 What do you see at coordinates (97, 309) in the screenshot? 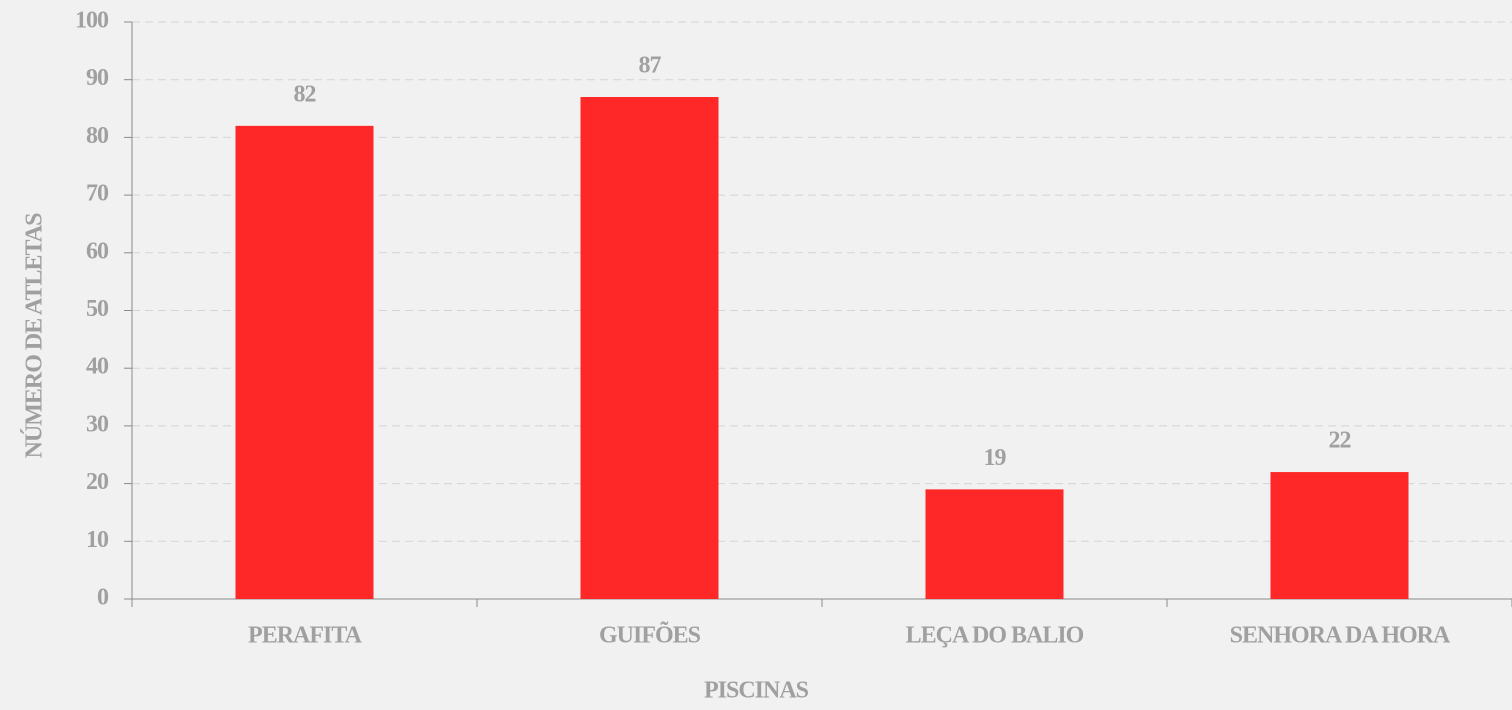
I see `y-tick-label: 50` at bounding box center [97, 309].